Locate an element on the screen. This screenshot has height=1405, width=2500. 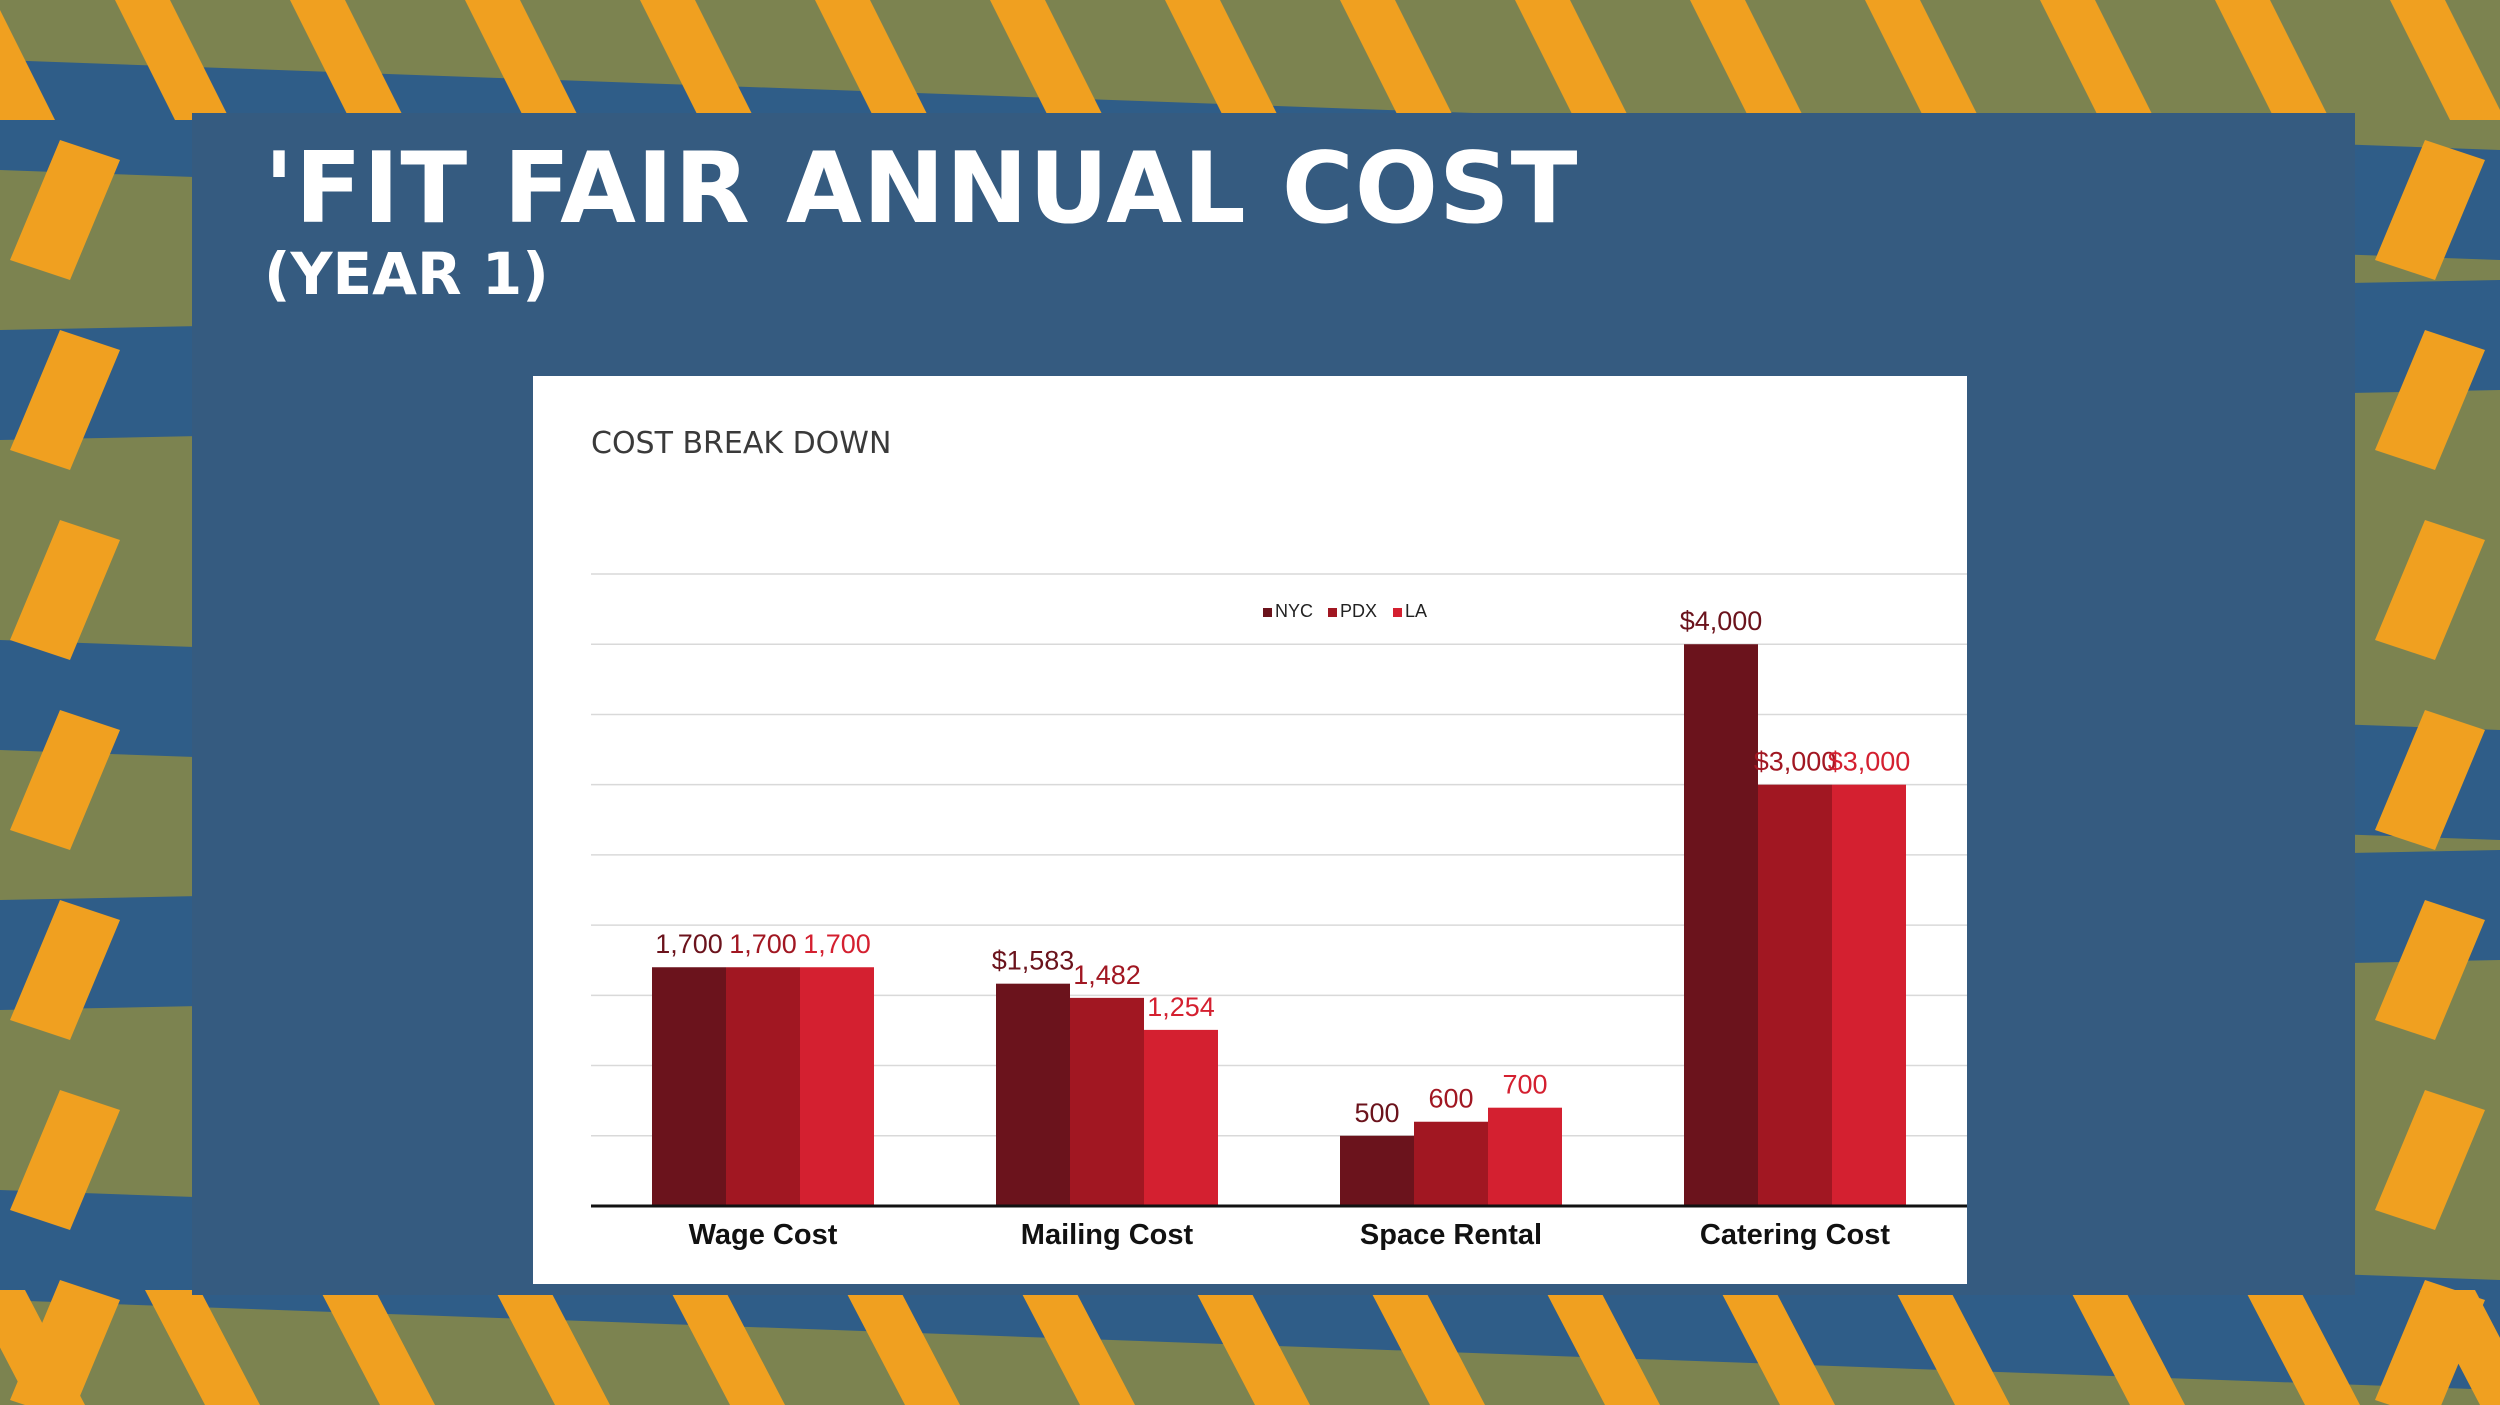
legend-entry: LA is located at coordinates (1416, 611).